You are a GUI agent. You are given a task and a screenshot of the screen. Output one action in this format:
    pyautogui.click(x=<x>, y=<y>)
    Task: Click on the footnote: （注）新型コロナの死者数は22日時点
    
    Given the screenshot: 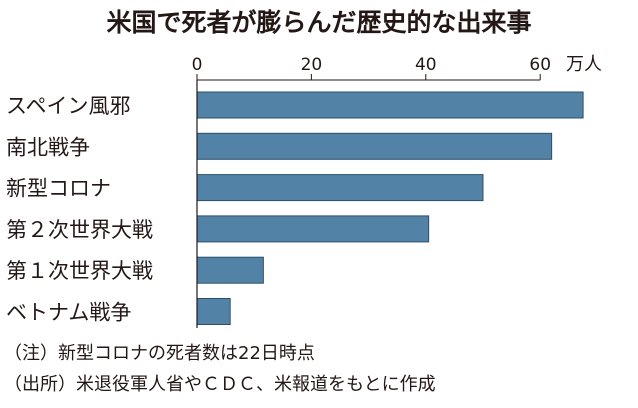 What is the action you would take?
    pyautogui.click(x=159, y=353)
    